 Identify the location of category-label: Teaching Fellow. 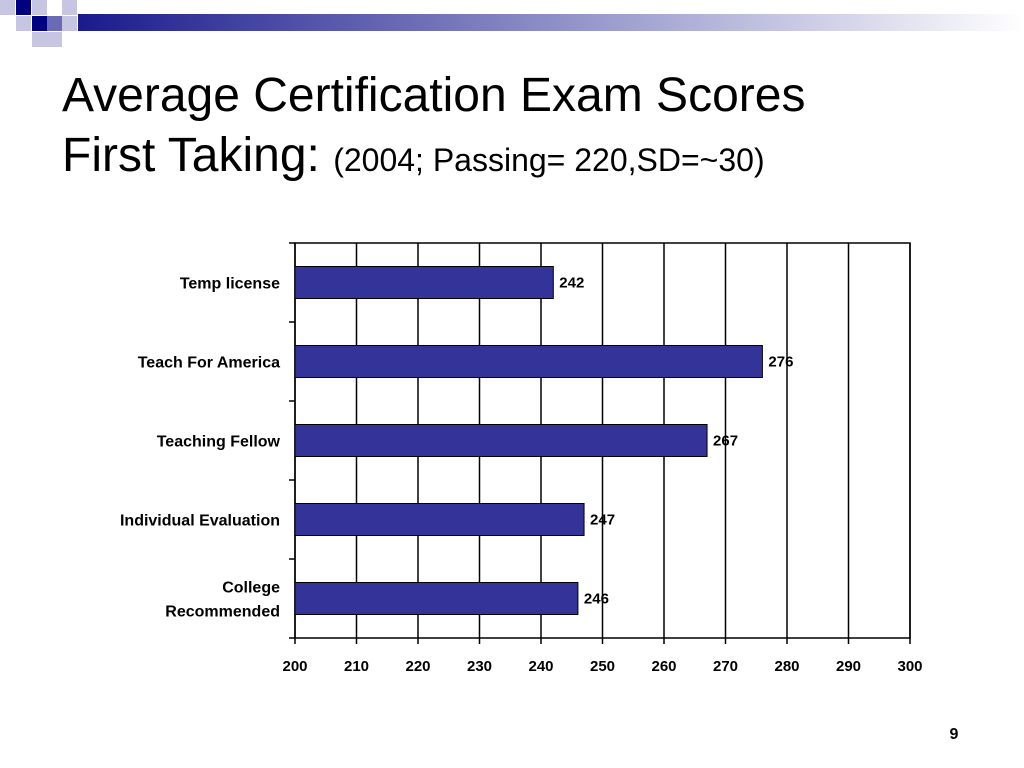
(219, 442).